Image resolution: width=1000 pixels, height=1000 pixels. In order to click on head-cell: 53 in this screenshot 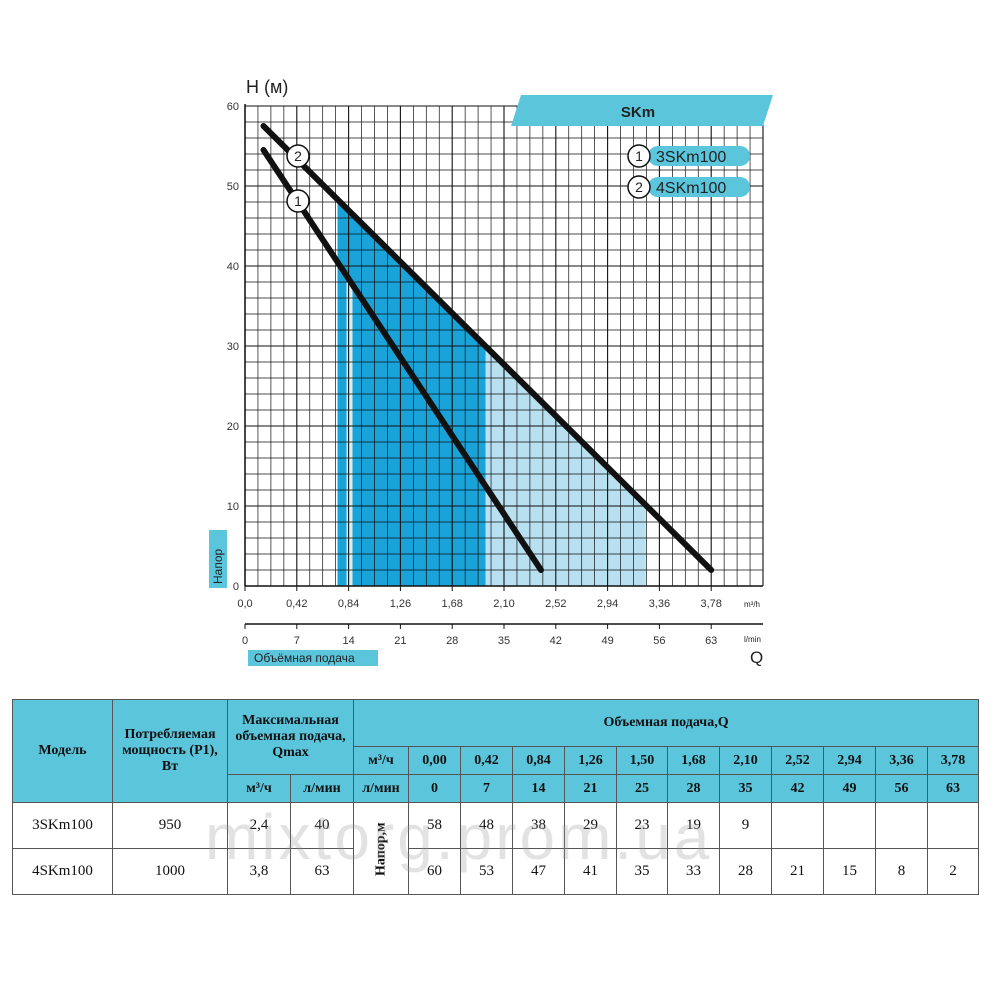, I will do `click(487, 871)`.